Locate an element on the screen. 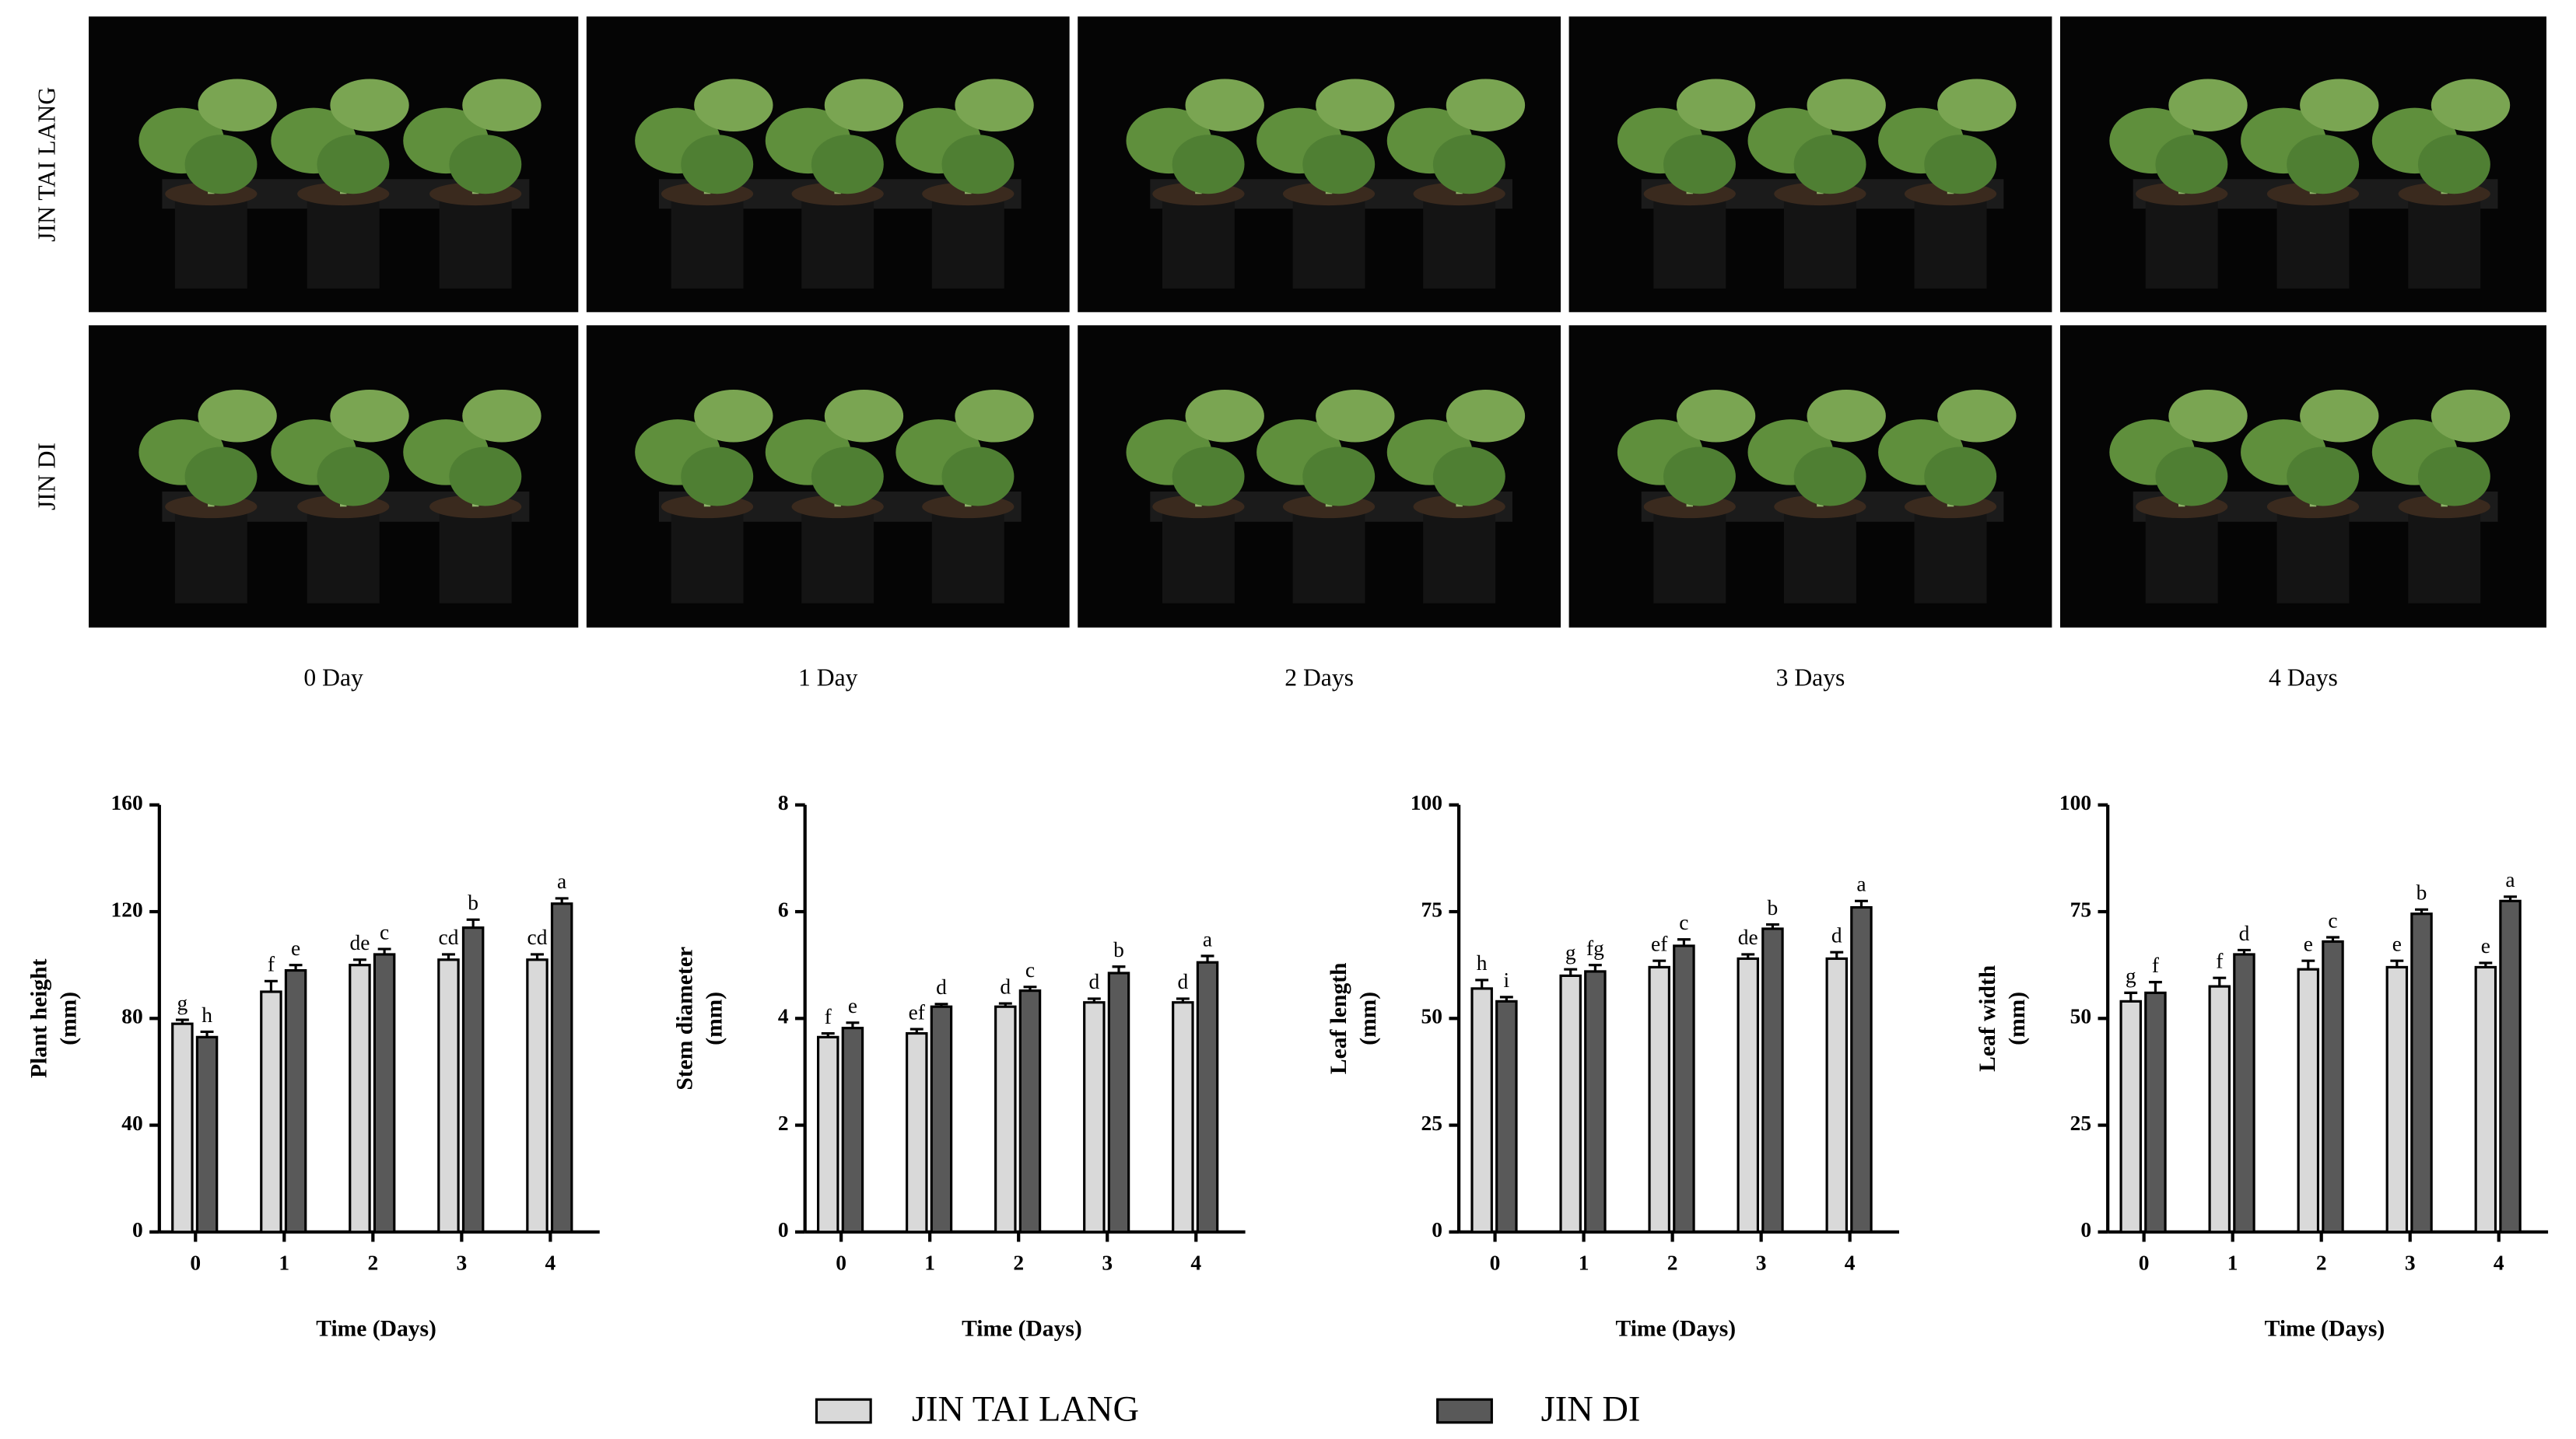 The image size is (2576, 1439). significance-letter: b is located at coordinates (1774, 907).